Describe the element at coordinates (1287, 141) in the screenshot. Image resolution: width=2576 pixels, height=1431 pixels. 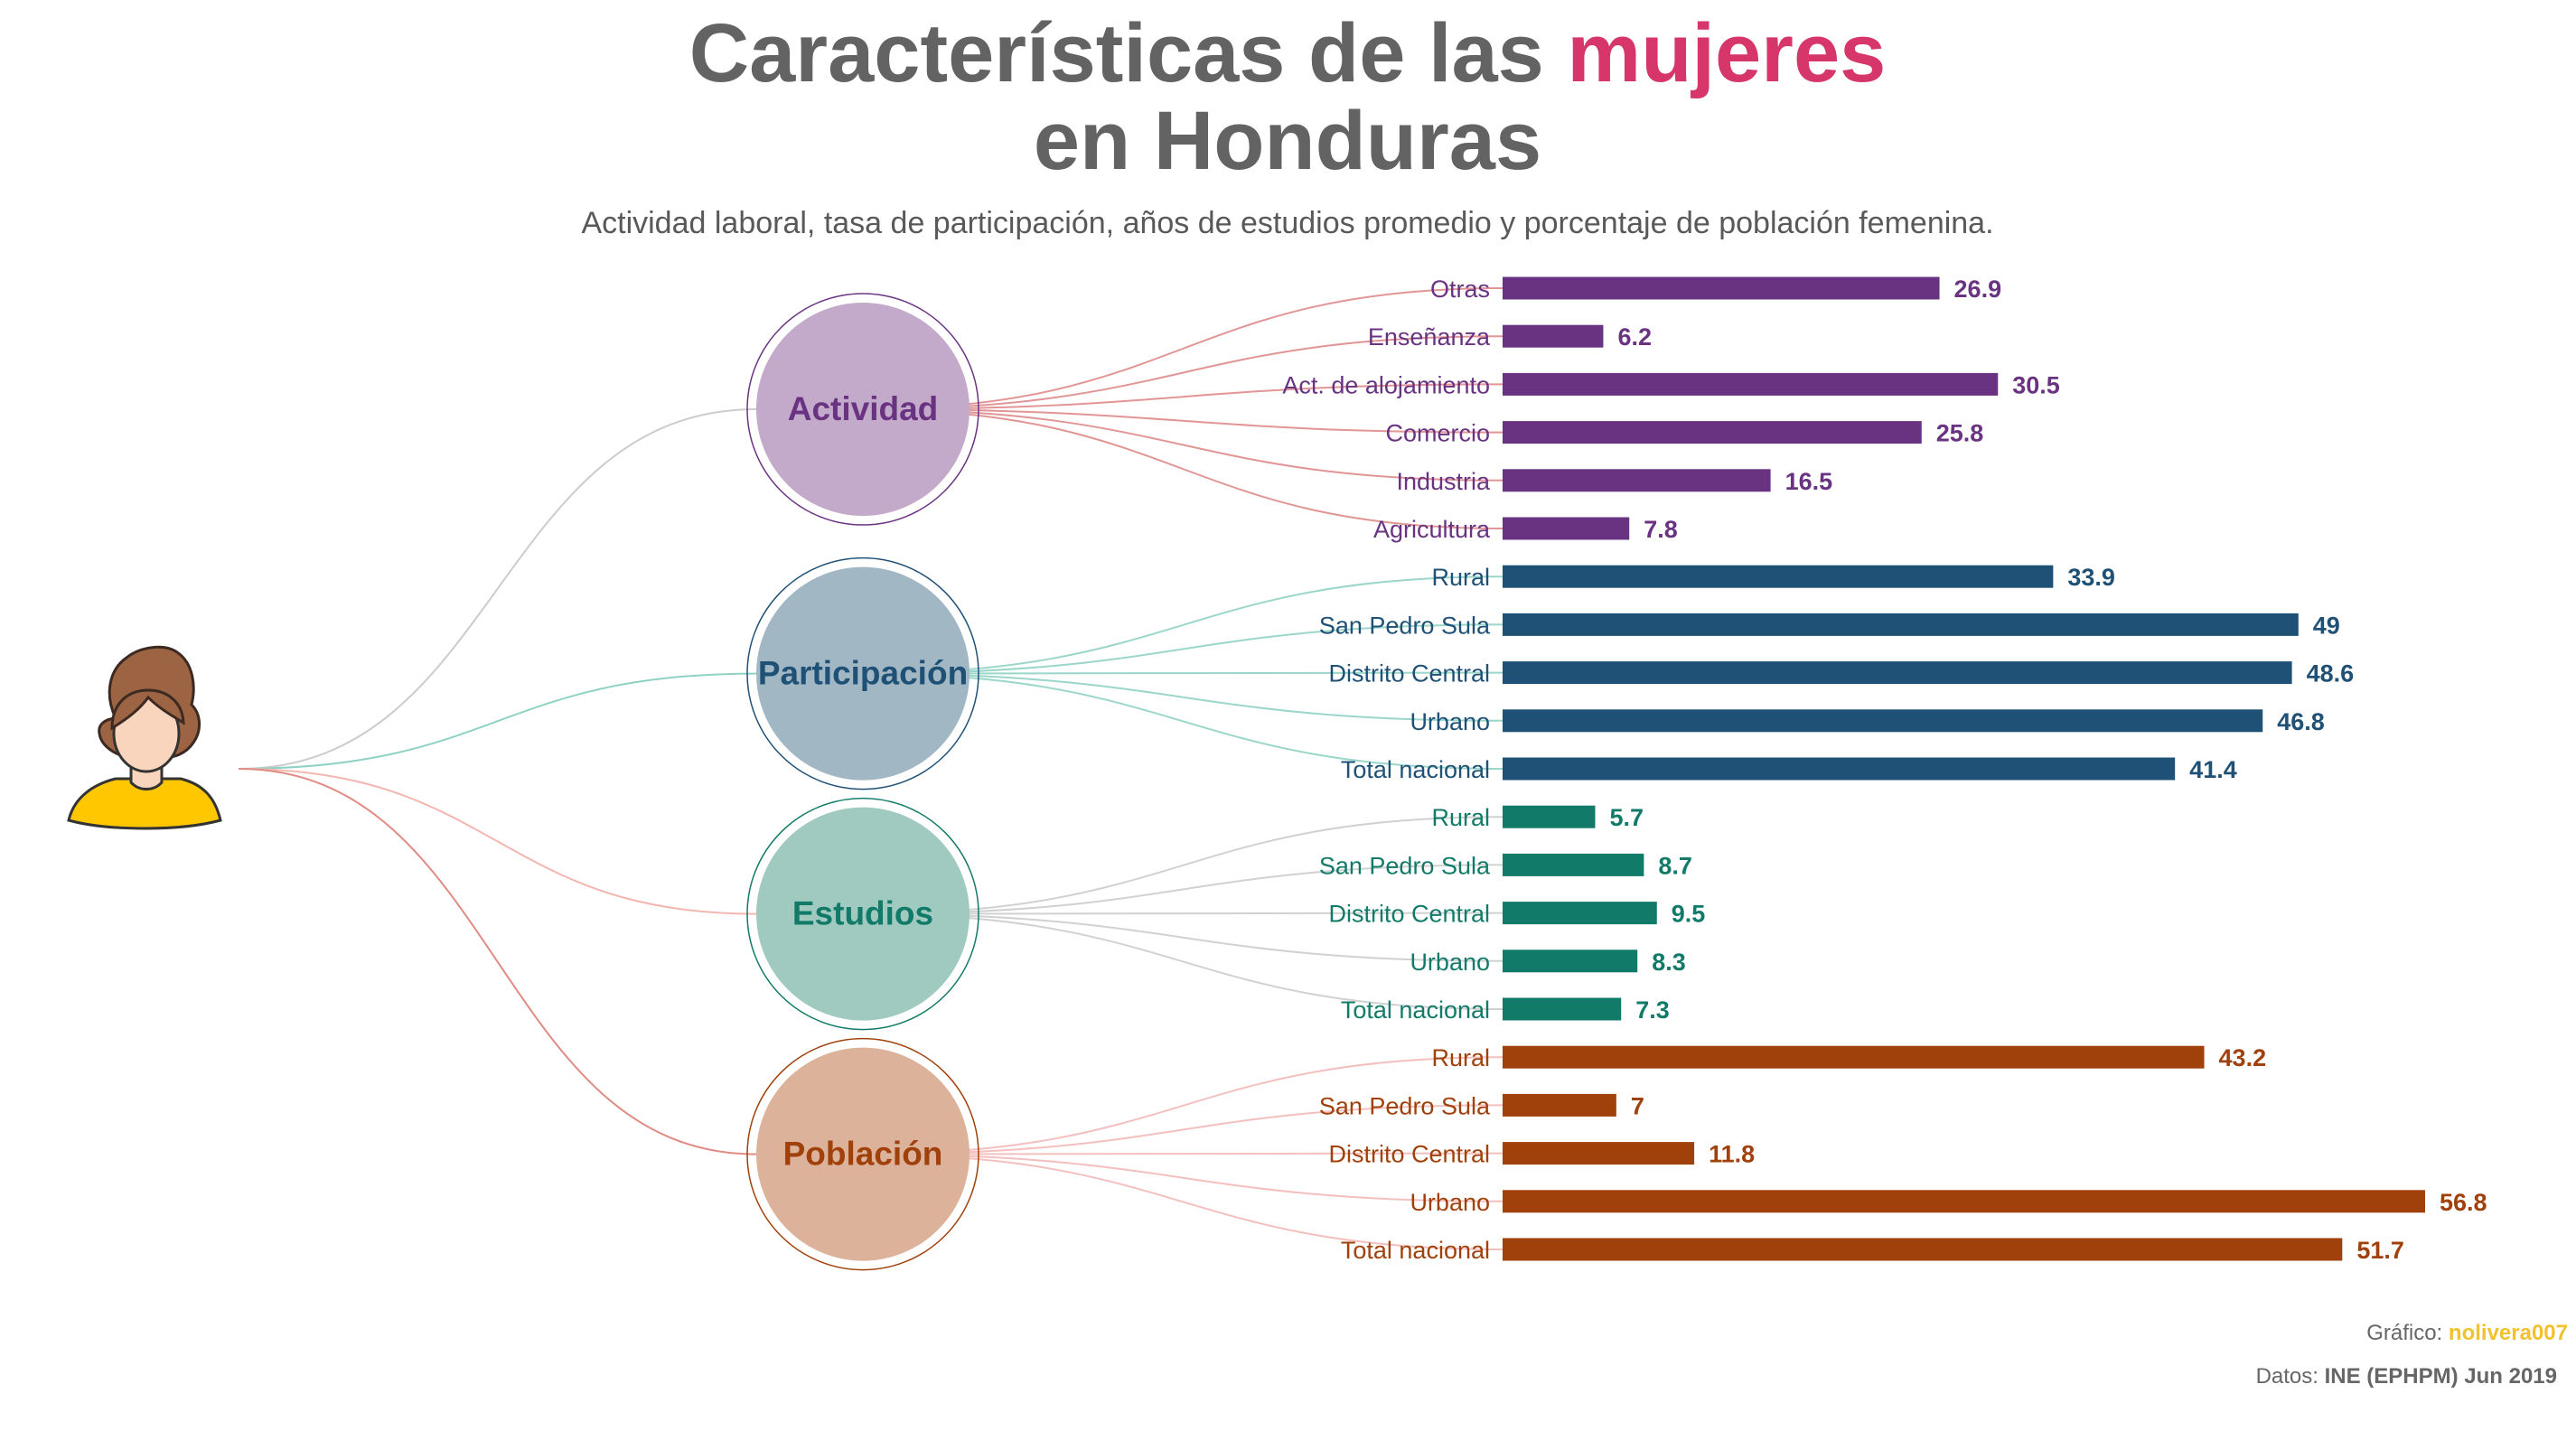
I see `chart-title-line2: en Honduras` at that location.